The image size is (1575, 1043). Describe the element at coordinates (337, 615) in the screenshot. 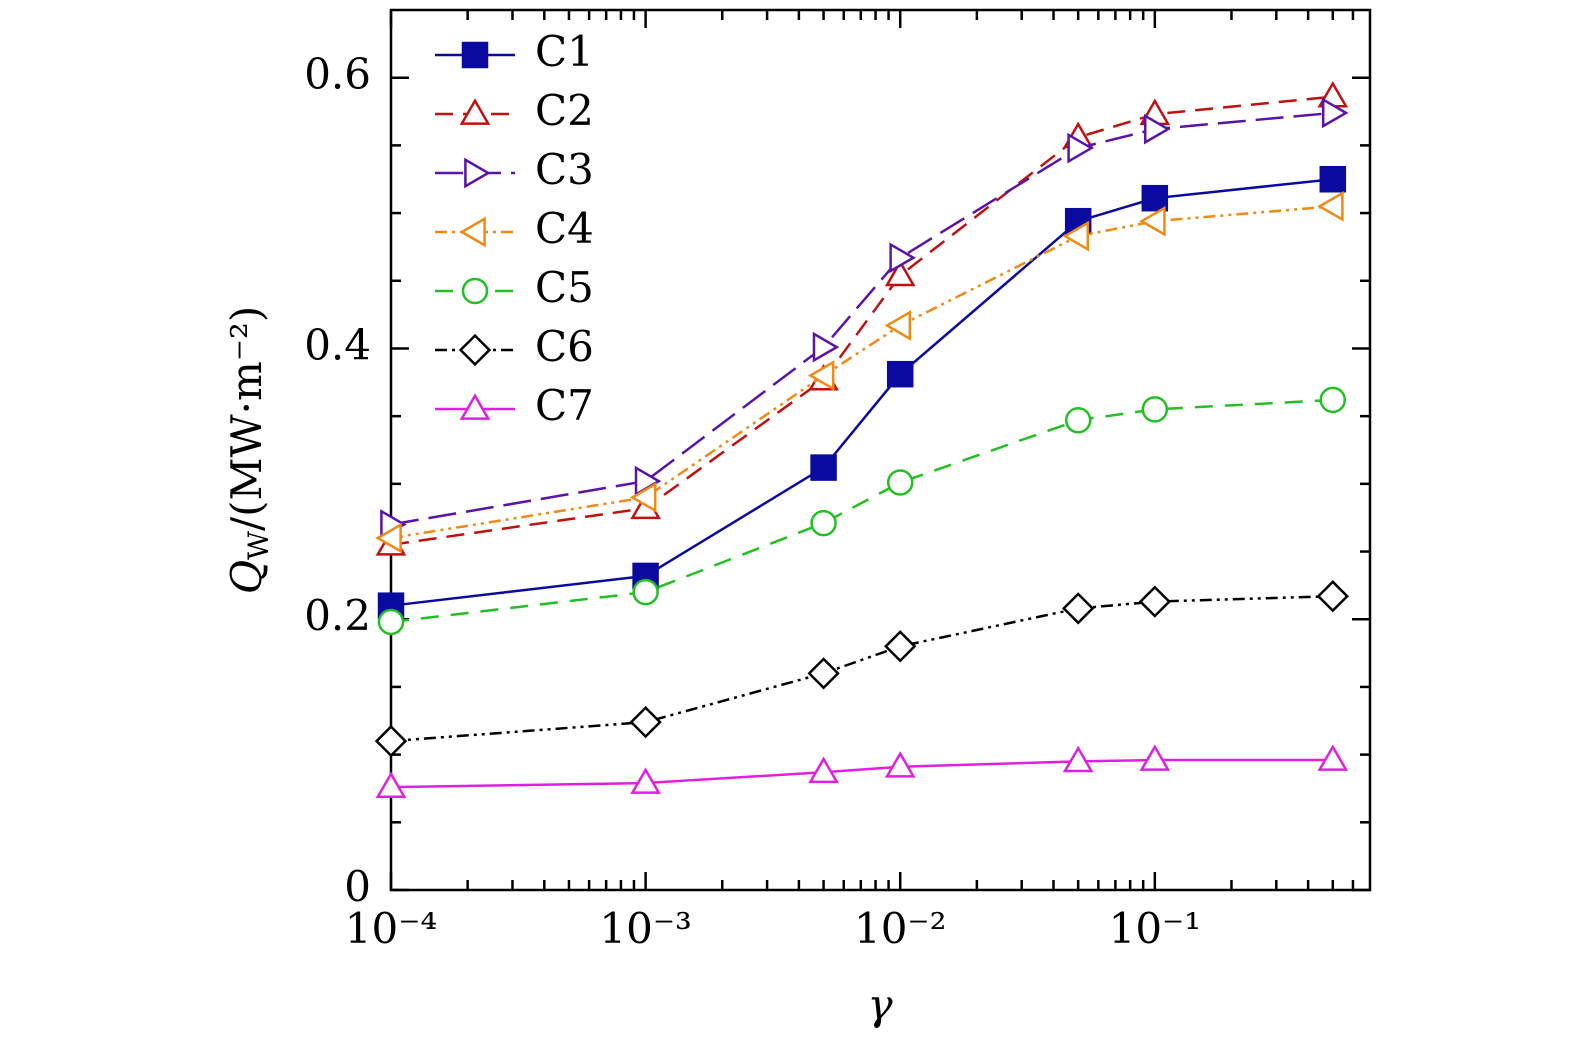

I see `y-tick-label: 0.2` at that location.